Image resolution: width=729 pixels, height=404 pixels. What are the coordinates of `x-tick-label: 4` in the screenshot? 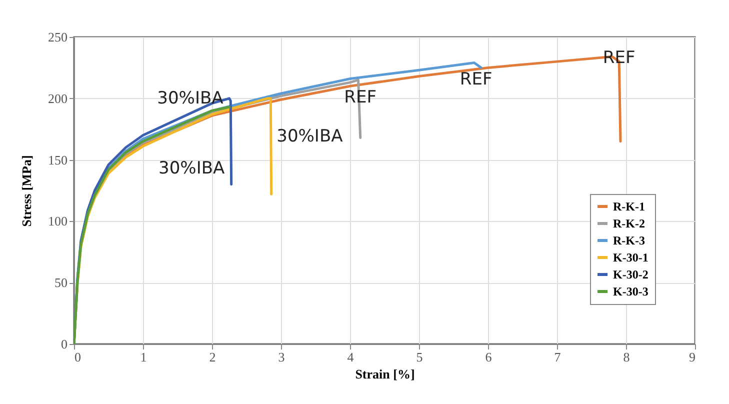 It's located at (350, 357).